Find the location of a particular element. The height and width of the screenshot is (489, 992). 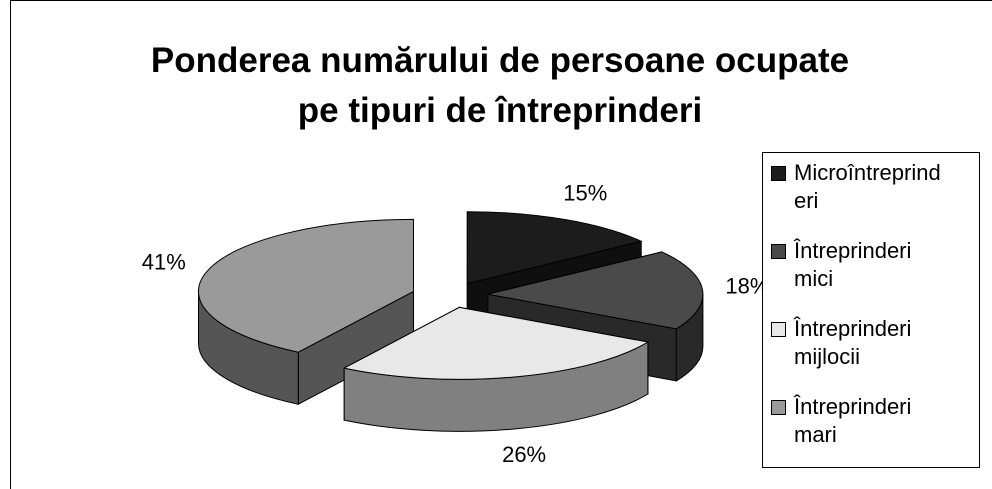

data-label: 15% is located at coordinates (585, 192).